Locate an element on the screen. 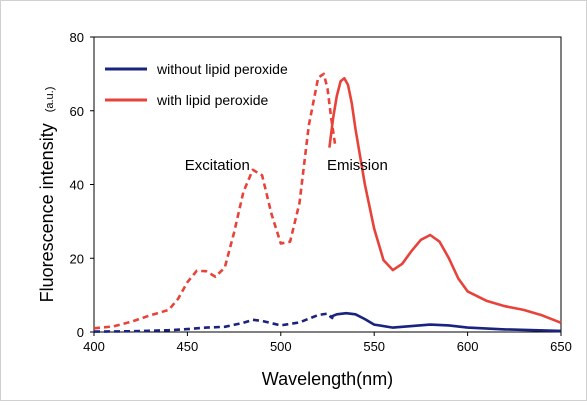  y-axis: 0 20 40 60 80 is located at coordinates (82, 185).